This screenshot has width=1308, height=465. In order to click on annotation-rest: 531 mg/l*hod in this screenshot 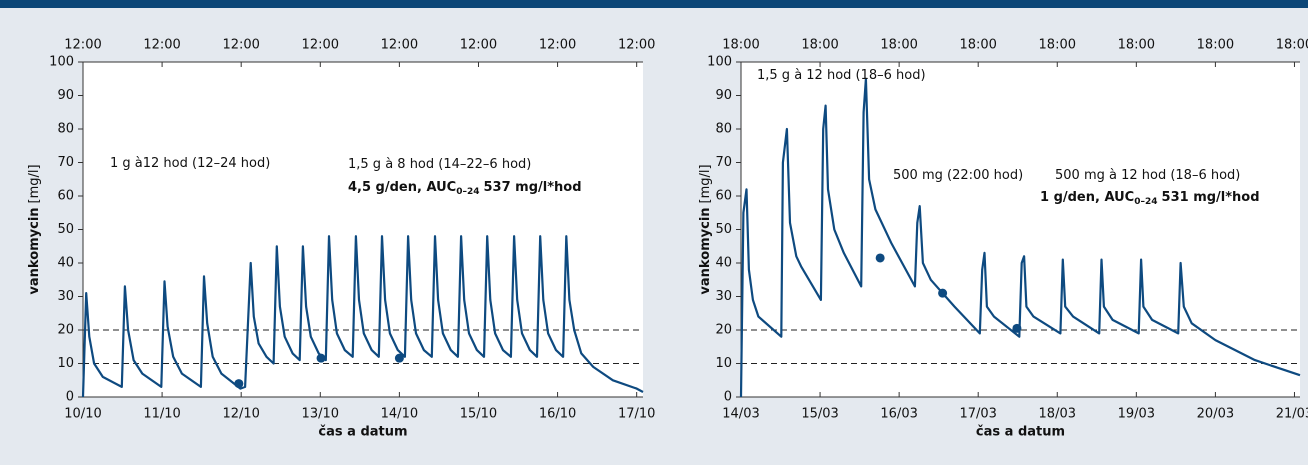, I will do `click(1211, 197)`.